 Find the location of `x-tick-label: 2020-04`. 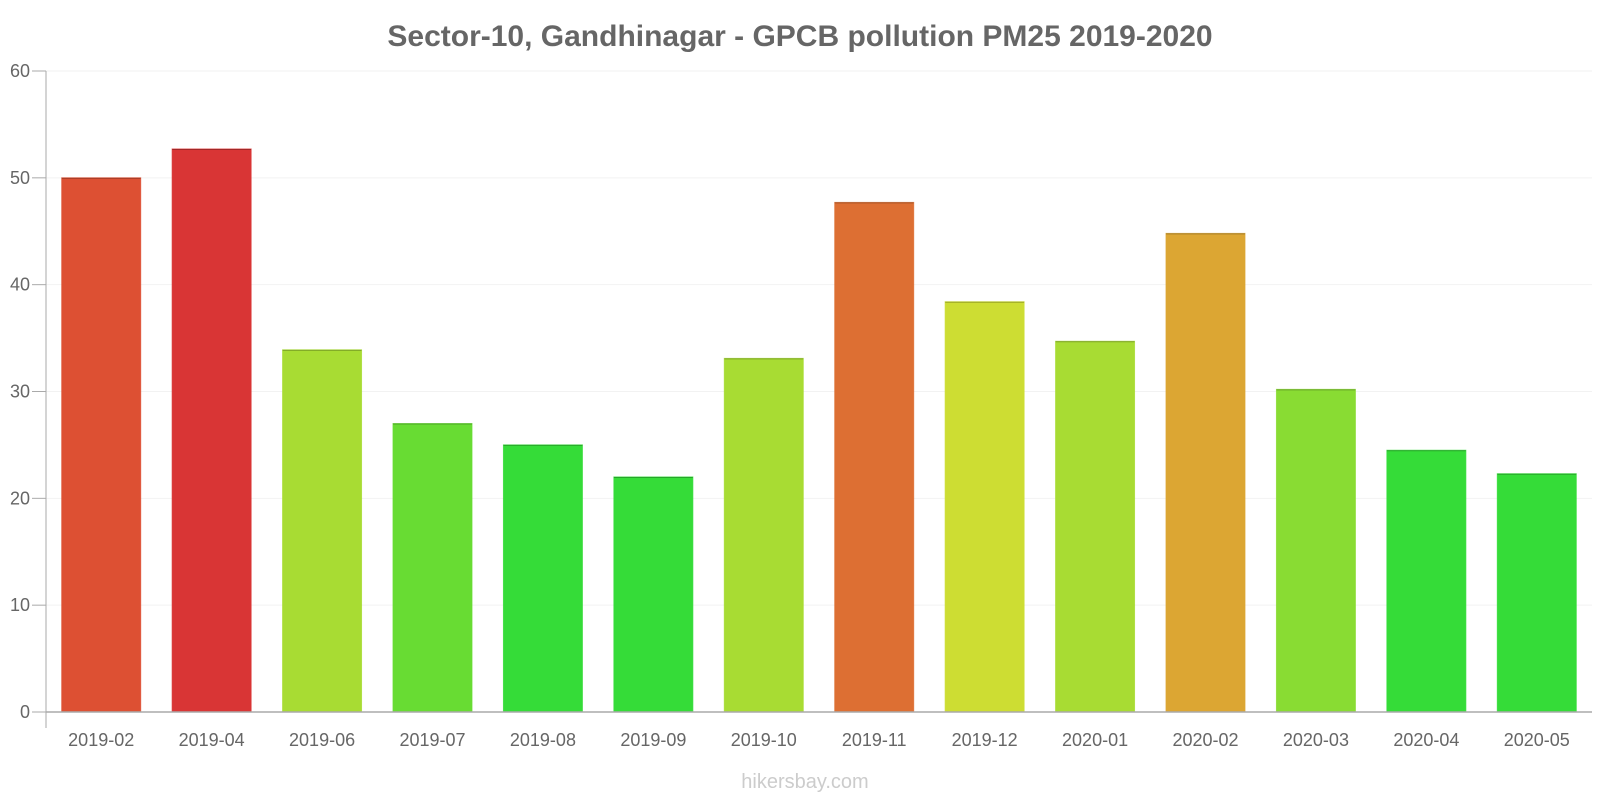

x-tick-label: 2020-04 is located at coordinates (1426, 740).